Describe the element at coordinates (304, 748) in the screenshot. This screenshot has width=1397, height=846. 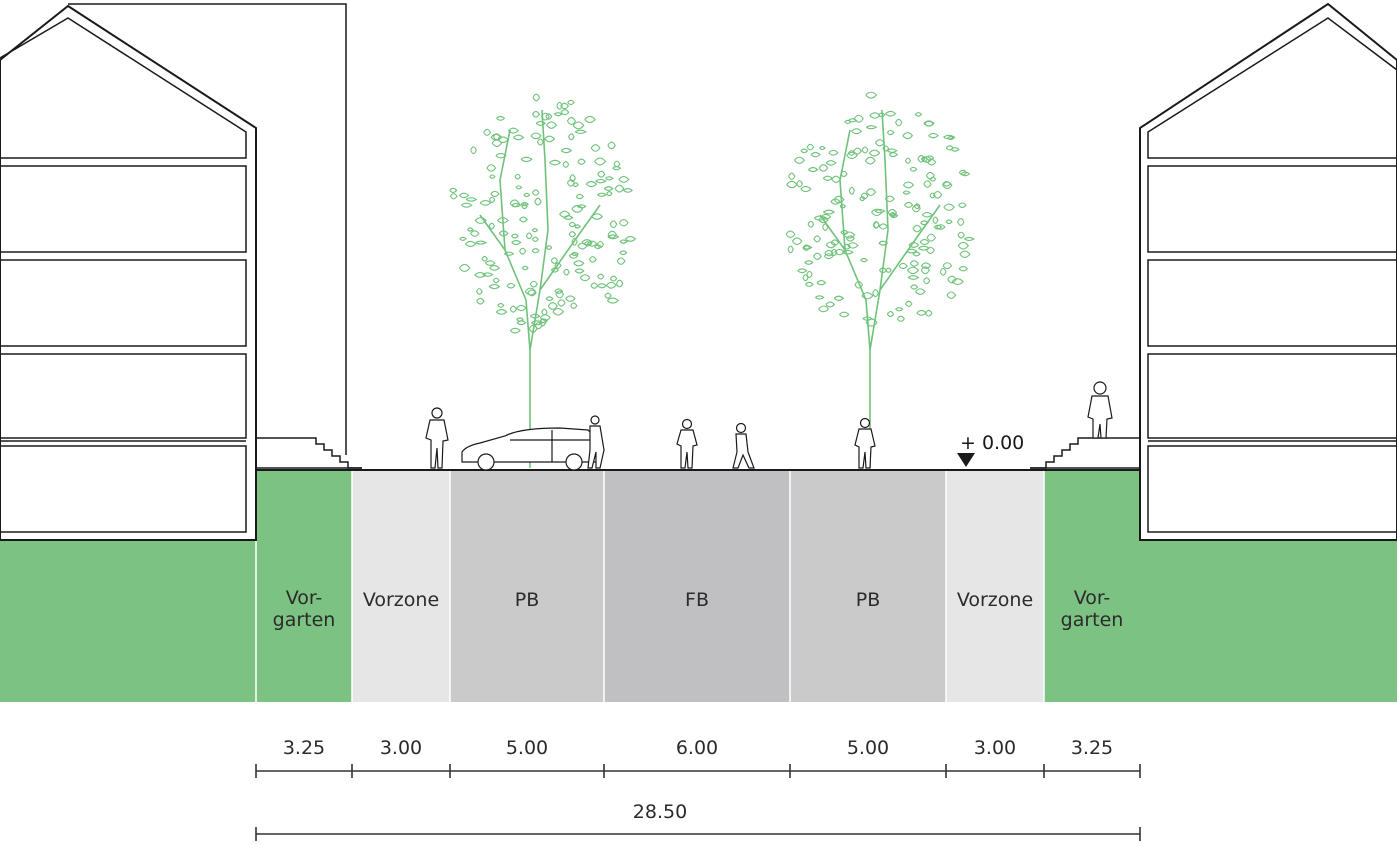
I see `dimension-label-vorgarten-left: 3.25` at that location.